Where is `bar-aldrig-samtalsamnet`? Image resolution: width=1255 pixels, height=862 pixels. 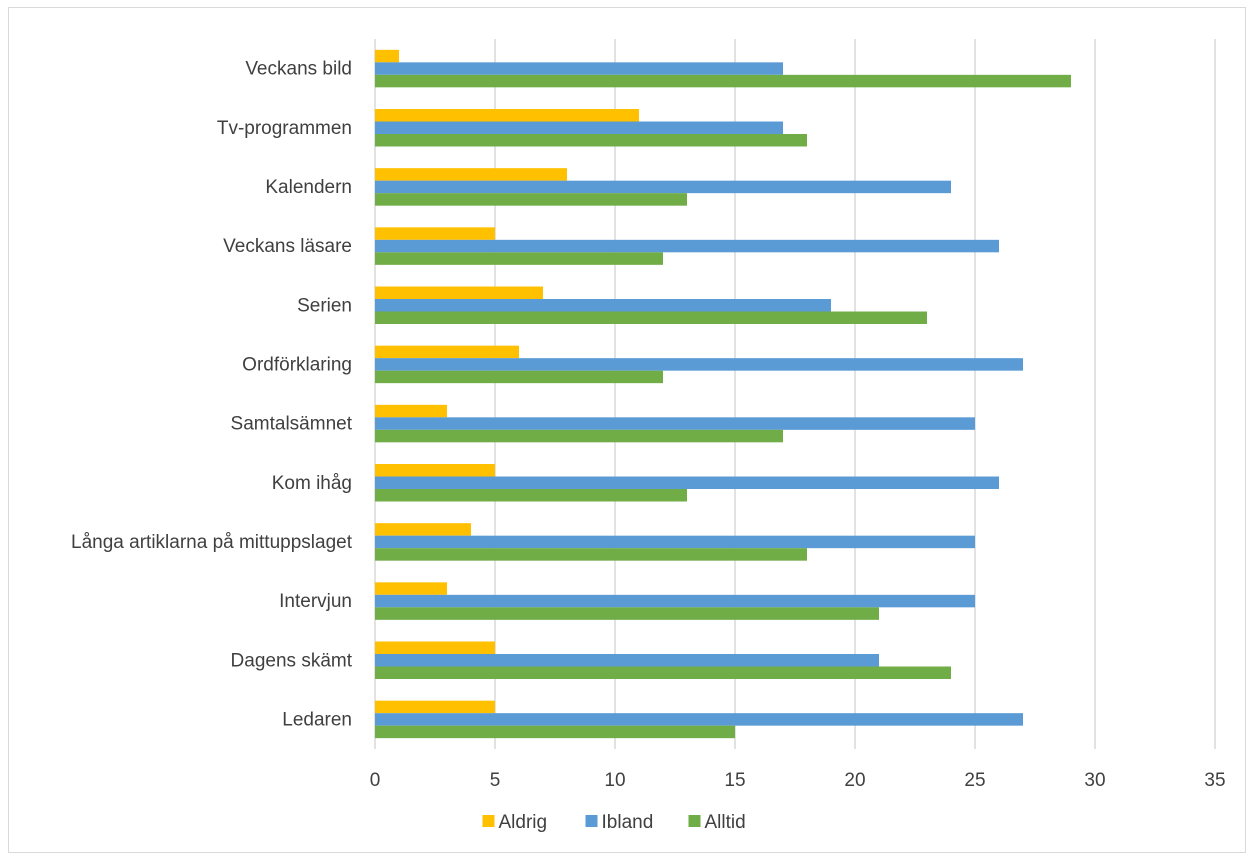 bar-aldrig-samtalsamnet is located at coordinates (411, 411).